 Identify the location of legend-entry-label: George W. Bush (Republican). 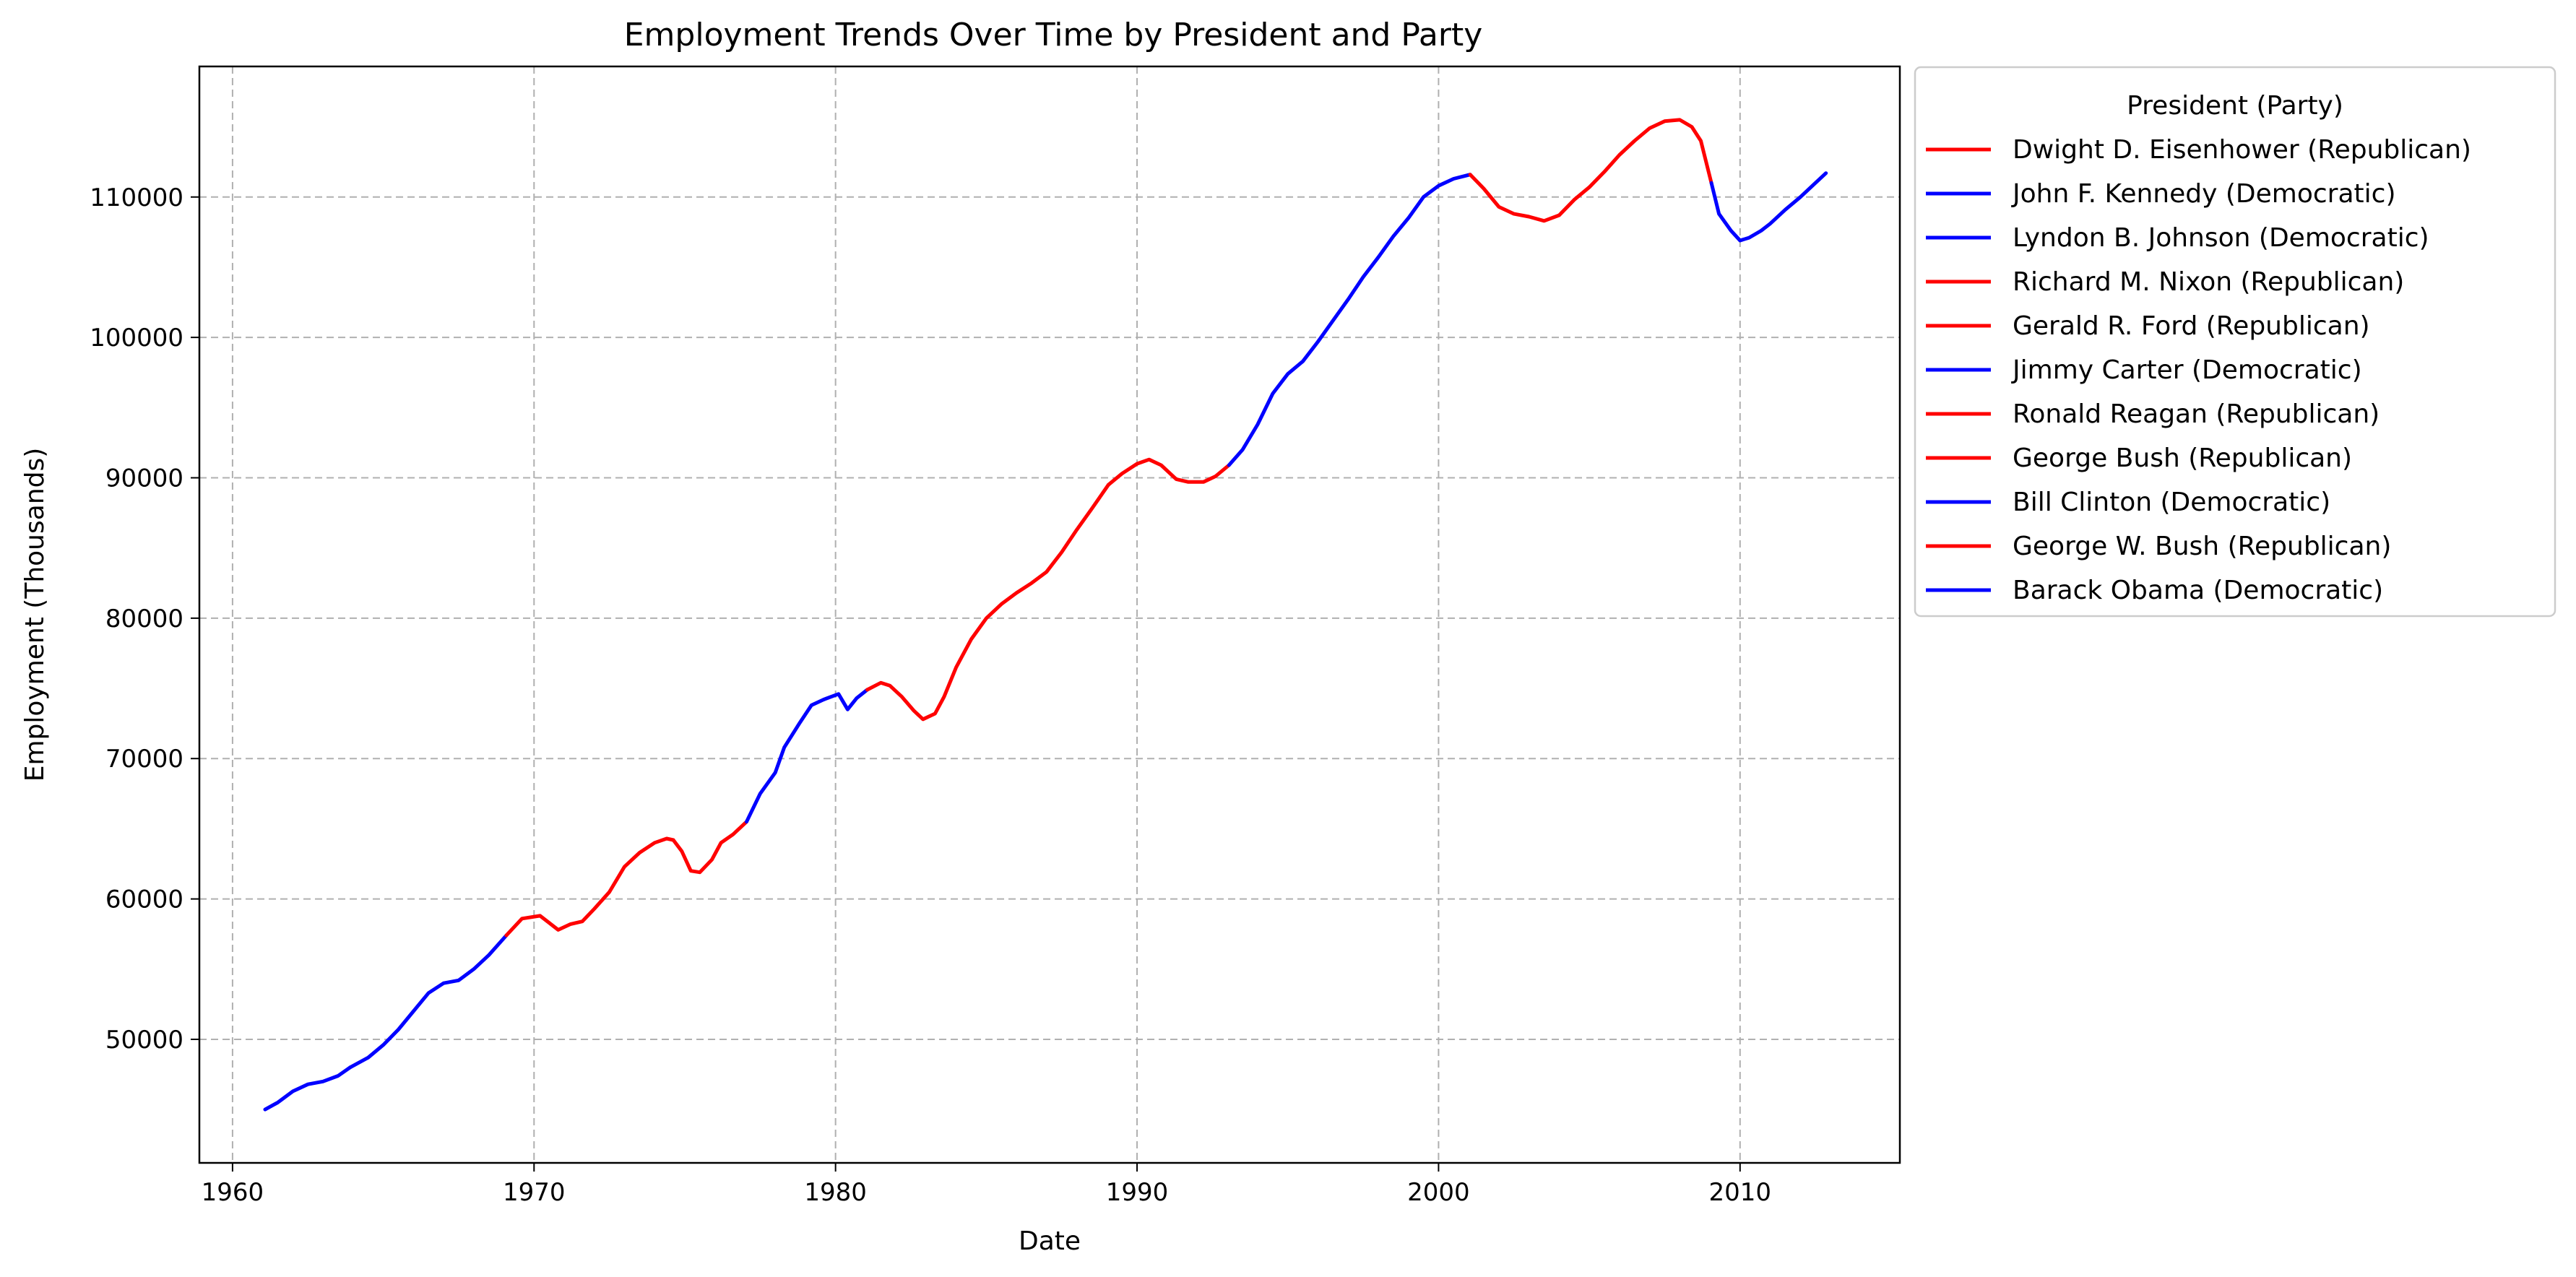
(2202, 546).